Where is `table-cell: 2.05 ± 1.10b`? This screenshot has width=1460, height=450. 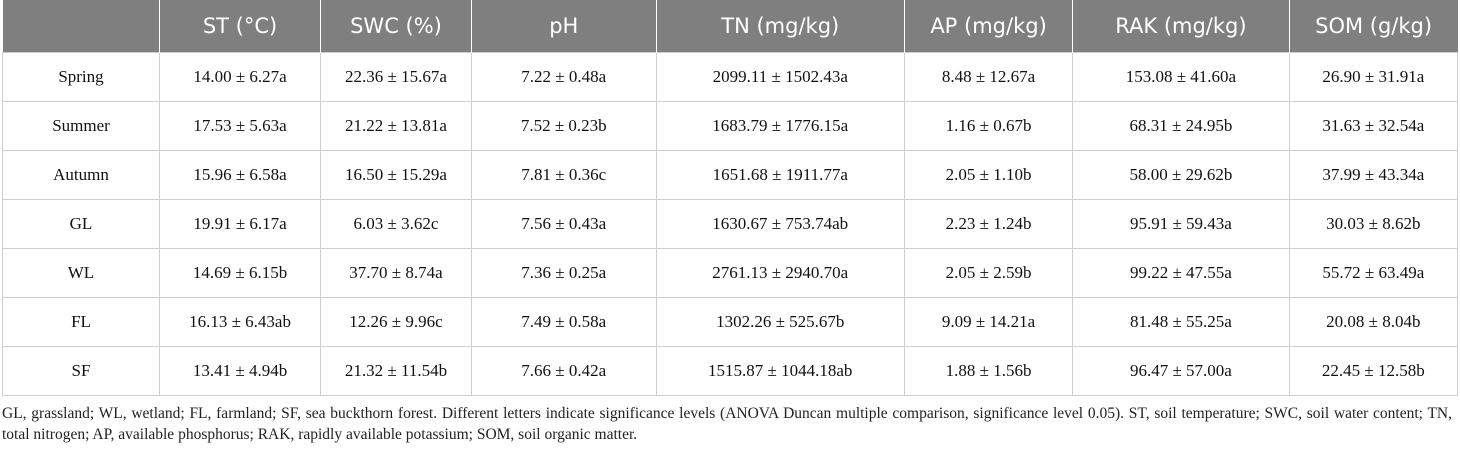 table-cell: 2.05 ± 1.10b is located at coordinates (988, 175).